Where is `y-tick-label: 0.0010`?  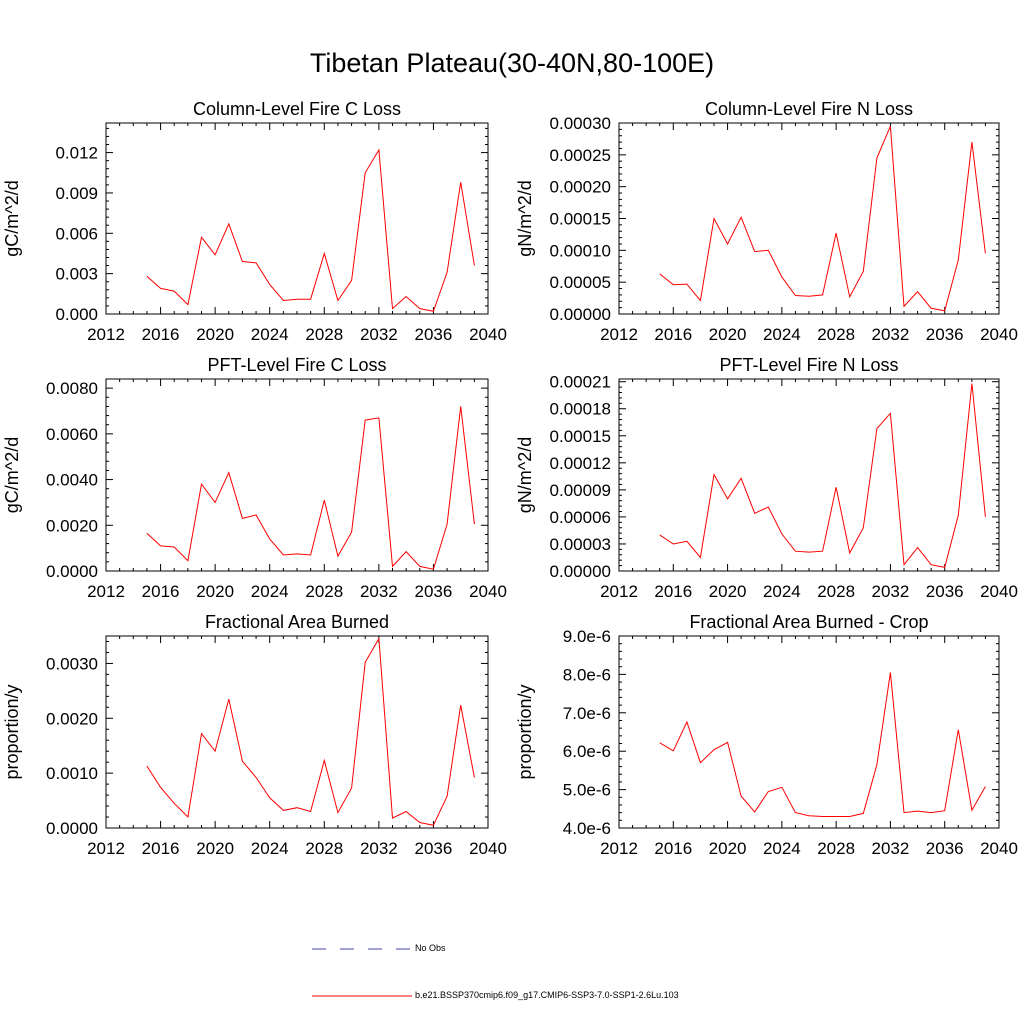 y-tick-label: 0.0010 is located at coordinates (72, 773).